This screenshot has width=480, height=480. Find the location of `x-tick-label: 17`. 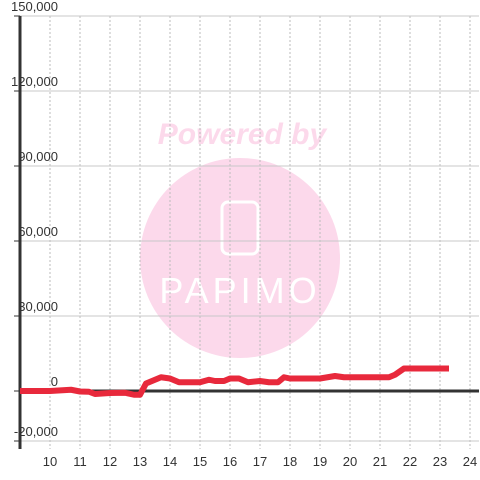

x-tick-label: 17 is located at coordinates (260, 461).